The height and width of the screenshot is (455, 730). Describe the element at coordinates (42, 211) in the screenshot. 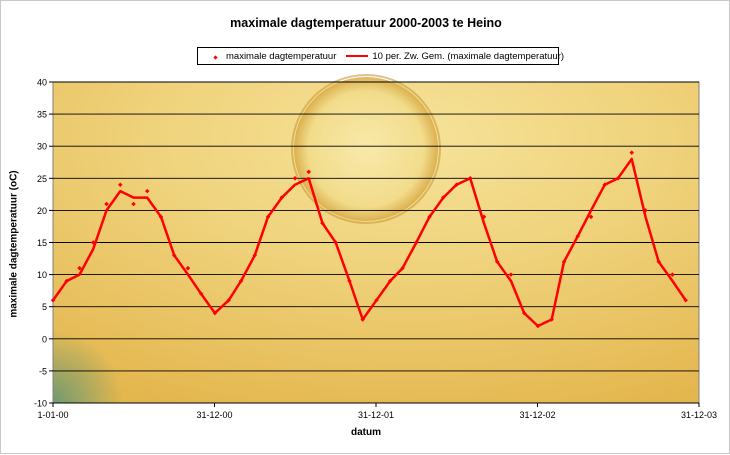

I see `y-tick-label: 20` at that location.